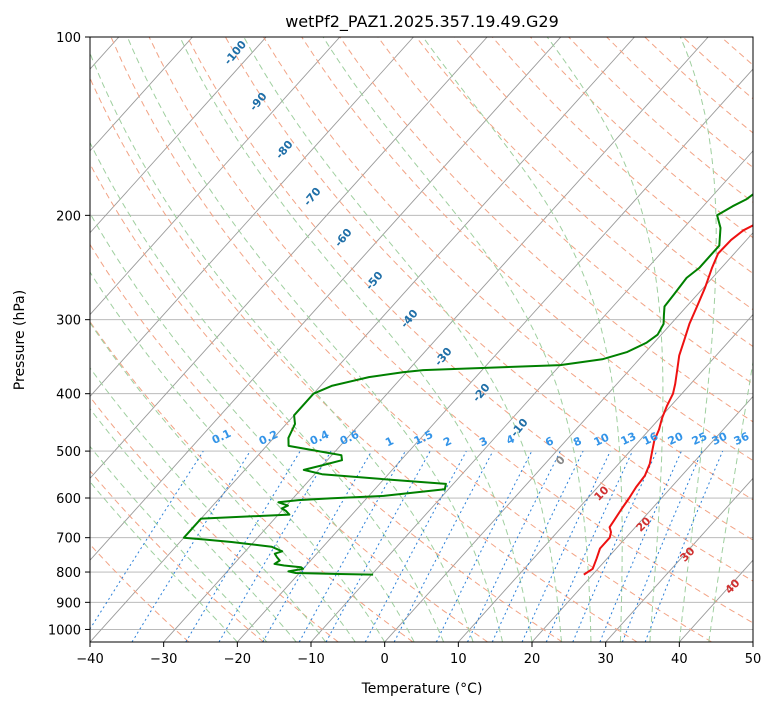 The image size is (775, 712). I want to click on x-tick-label: −40, so click(89, 659).